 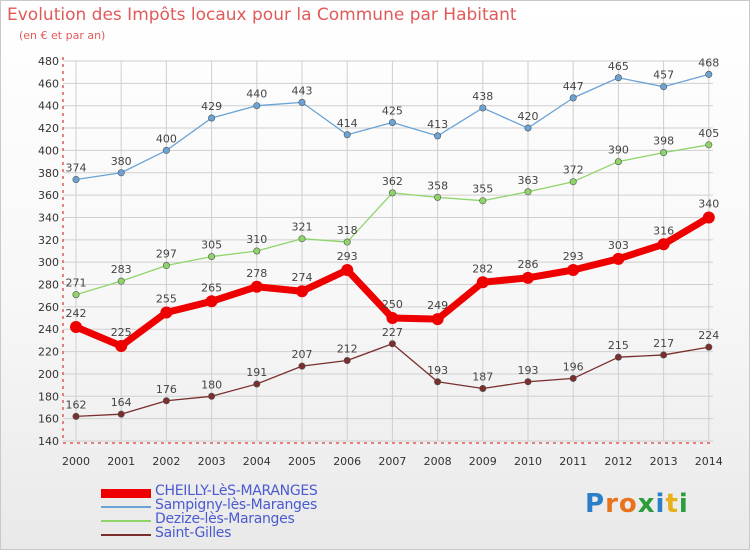 What do you see at coordinates (261, 492) in the screenshot?
I see `legend-item: CHEILLY-LèS-MARANGES` at bounding box center [261, 492].